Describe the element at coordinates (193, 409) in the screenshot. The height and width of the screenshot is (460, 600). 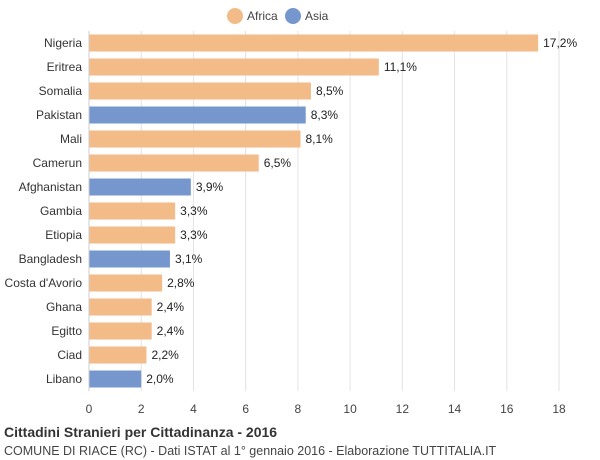
I see `x-tick-label-4: 4` at that location.